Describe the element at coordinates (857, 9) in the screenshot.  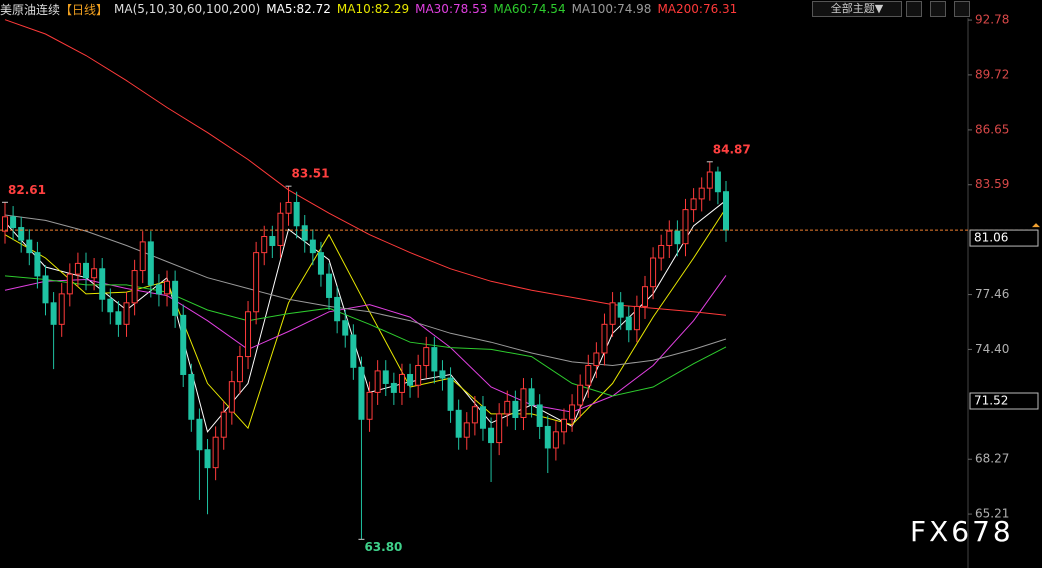
I see `theme-button: 全部主题▼` at that location.